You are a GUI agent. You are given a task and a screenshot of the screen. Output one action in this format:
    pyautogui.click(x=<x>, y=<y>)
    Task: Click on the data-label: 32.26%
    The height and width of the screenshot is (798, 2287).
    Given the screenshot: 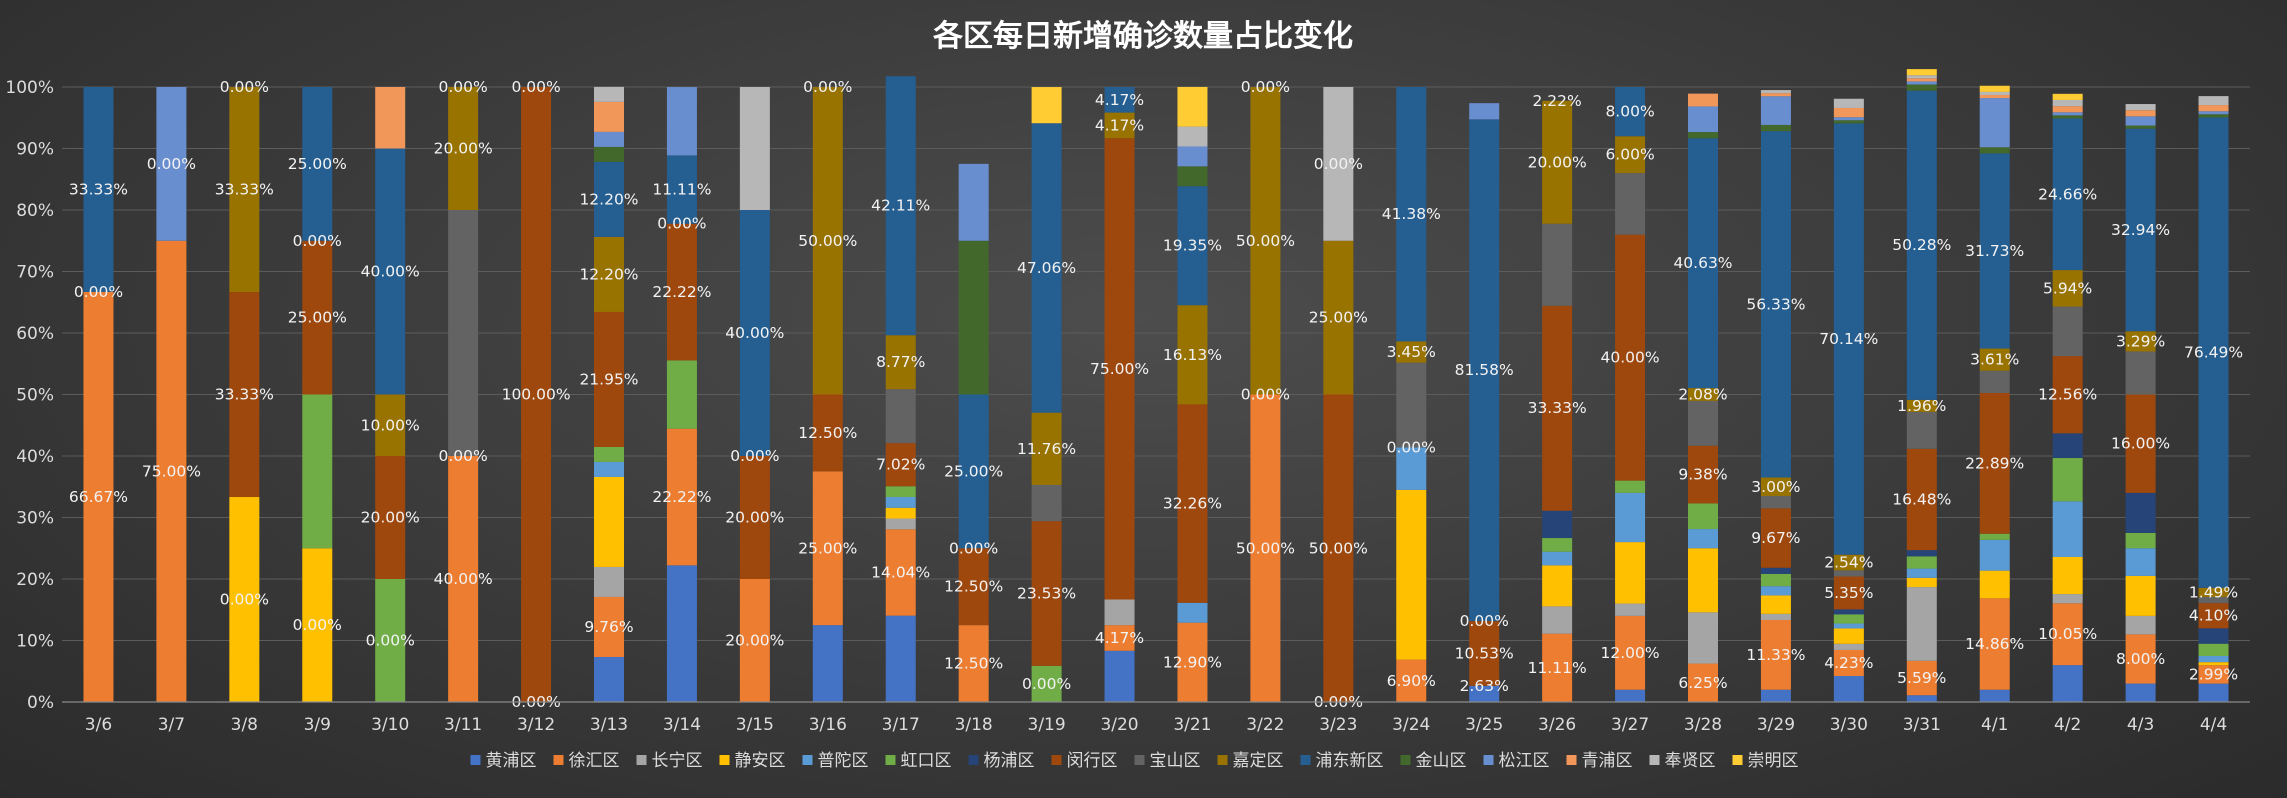 What is the action you would take?
    pyautogui.click(x=1192, y=504)
    